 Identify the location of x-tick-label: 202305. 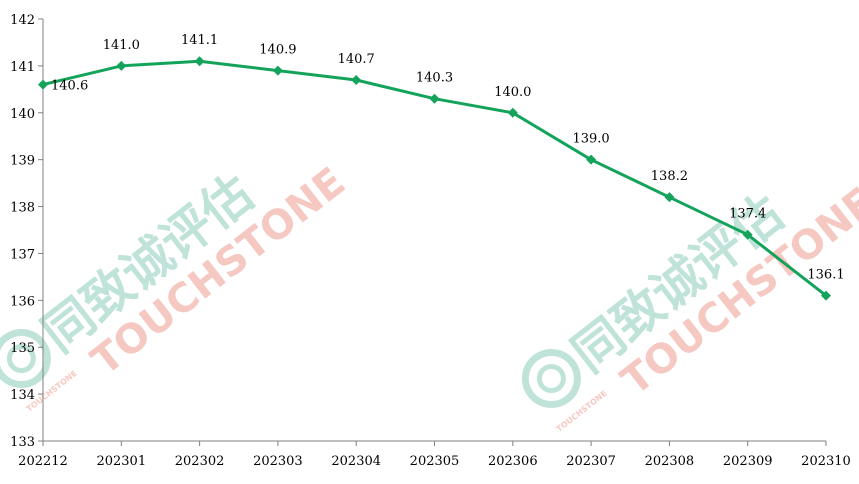
(435, 461).